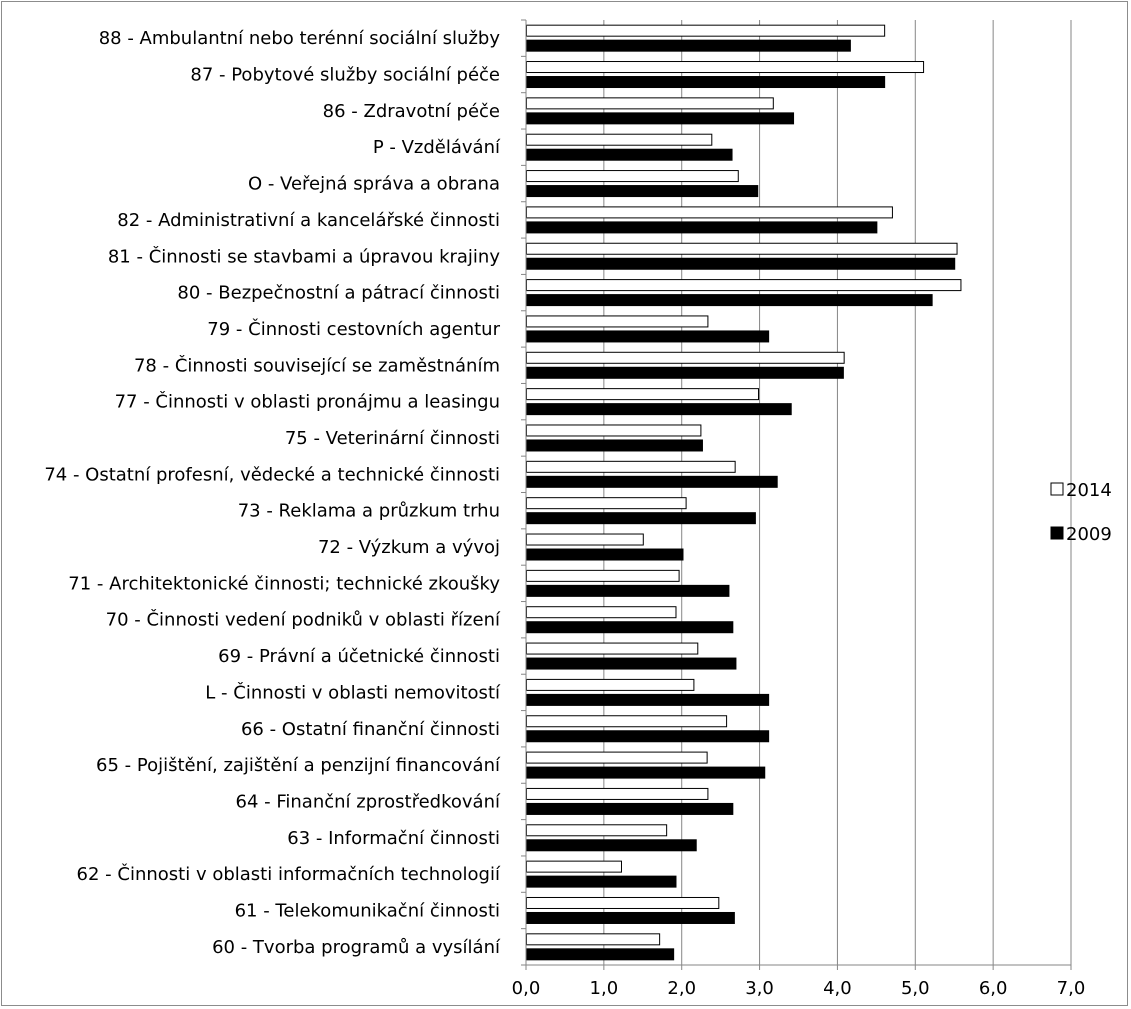 The width and height of the screenshot is (1131, 1009). Describe the element at coordinates (353, 692) in the screenshot. I see `category-label: L - Činnosti v oblasti nemovitostí` at that location.